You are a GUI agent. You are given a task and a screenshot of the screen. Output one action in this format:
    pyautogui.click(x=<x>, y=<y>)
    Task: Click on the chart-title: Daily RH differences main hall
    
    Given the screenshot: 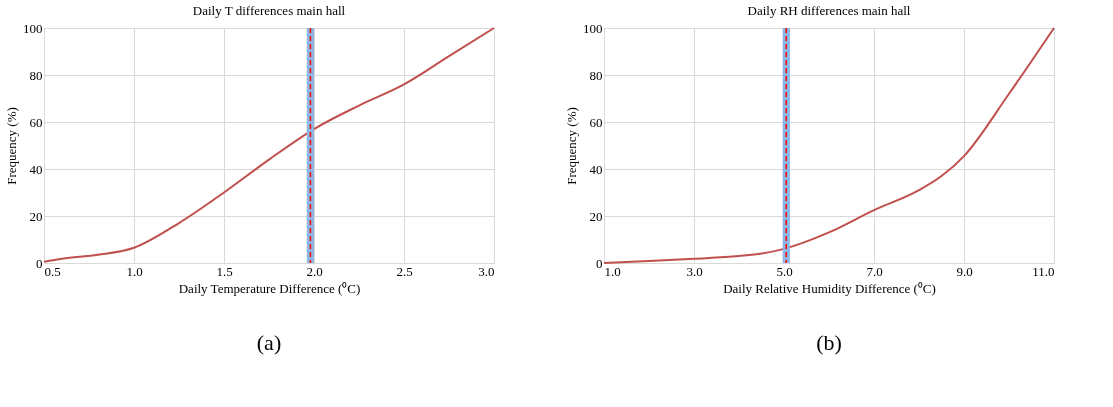 What is the action you would take?
    pyautogui.click(x=829, y=10)
    